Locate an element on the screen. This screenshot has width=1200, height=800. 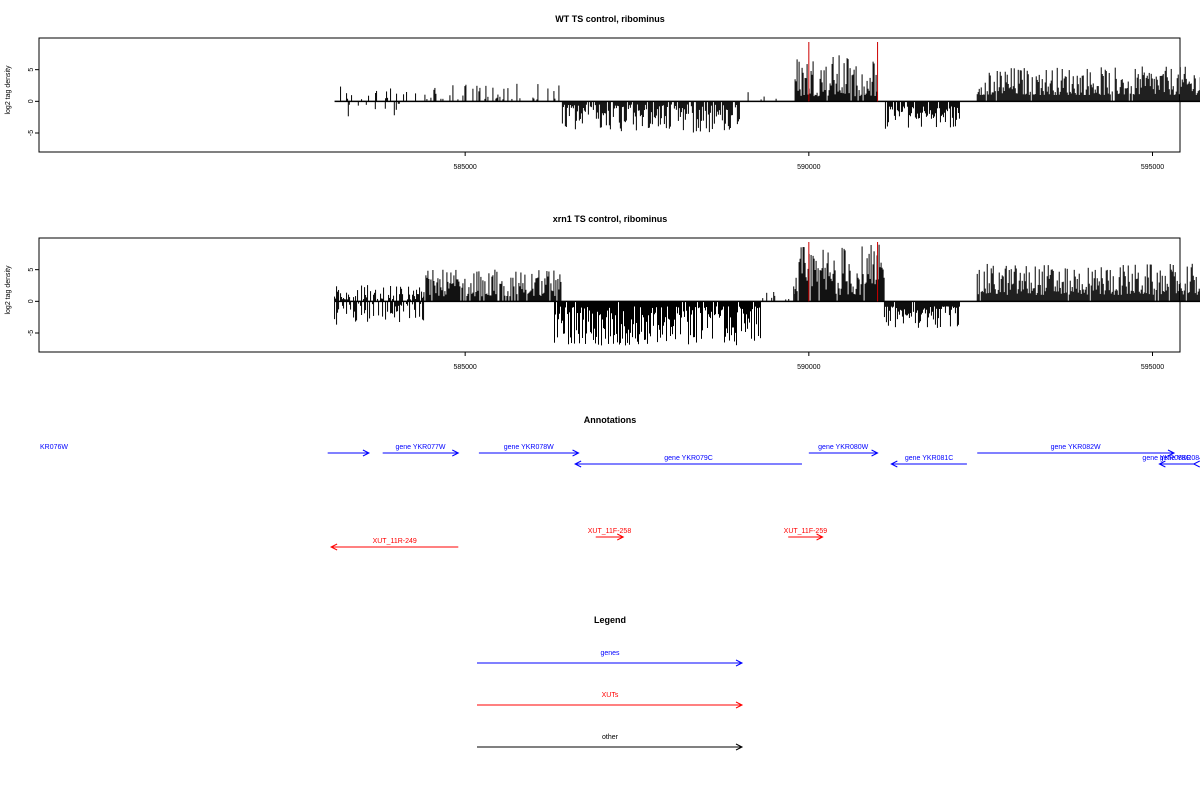
wt-y-tick-label: 0 is located at coordinates (31, 101).